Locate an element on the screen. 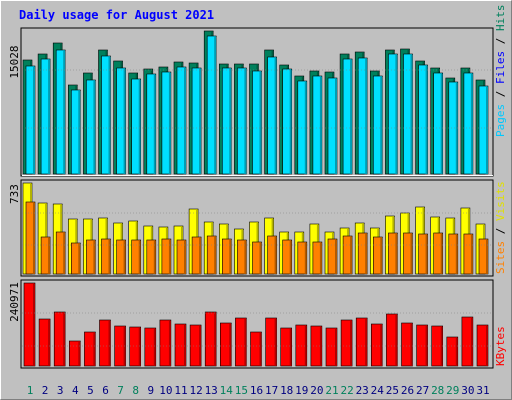 Image resolution: width=512 pixels, height=400 pixels. x-label-day-27: 27 is located at coordinates (422, 390).